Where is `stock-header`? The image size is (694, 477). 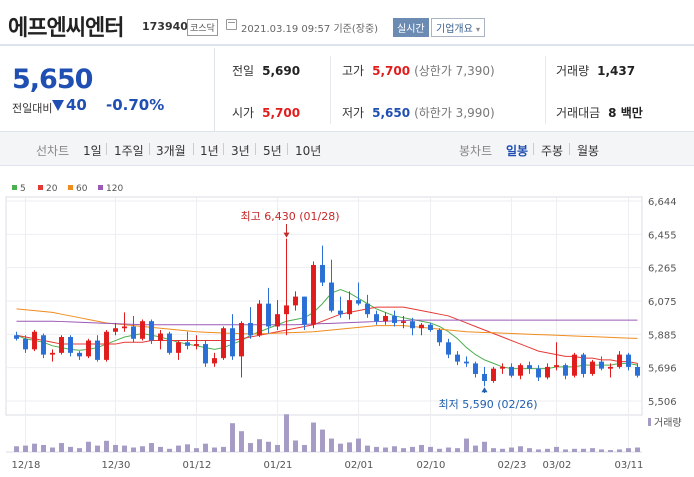 stock-header is located at coordinates (347, 23).